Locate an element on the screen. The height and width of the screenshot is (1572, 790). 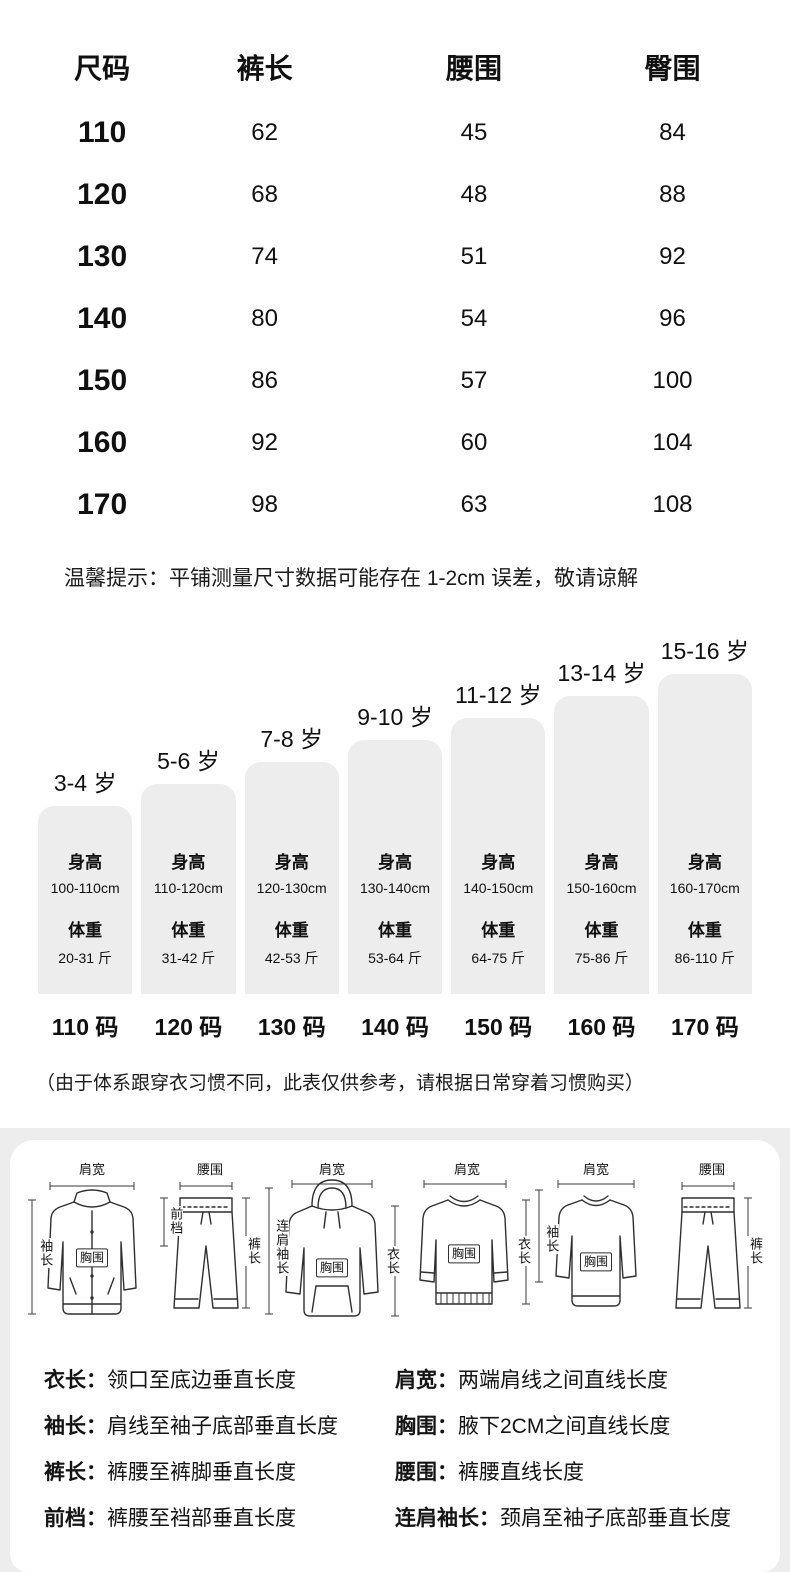
size-code-label: 130 码 is located at coordinates (291, 1027).